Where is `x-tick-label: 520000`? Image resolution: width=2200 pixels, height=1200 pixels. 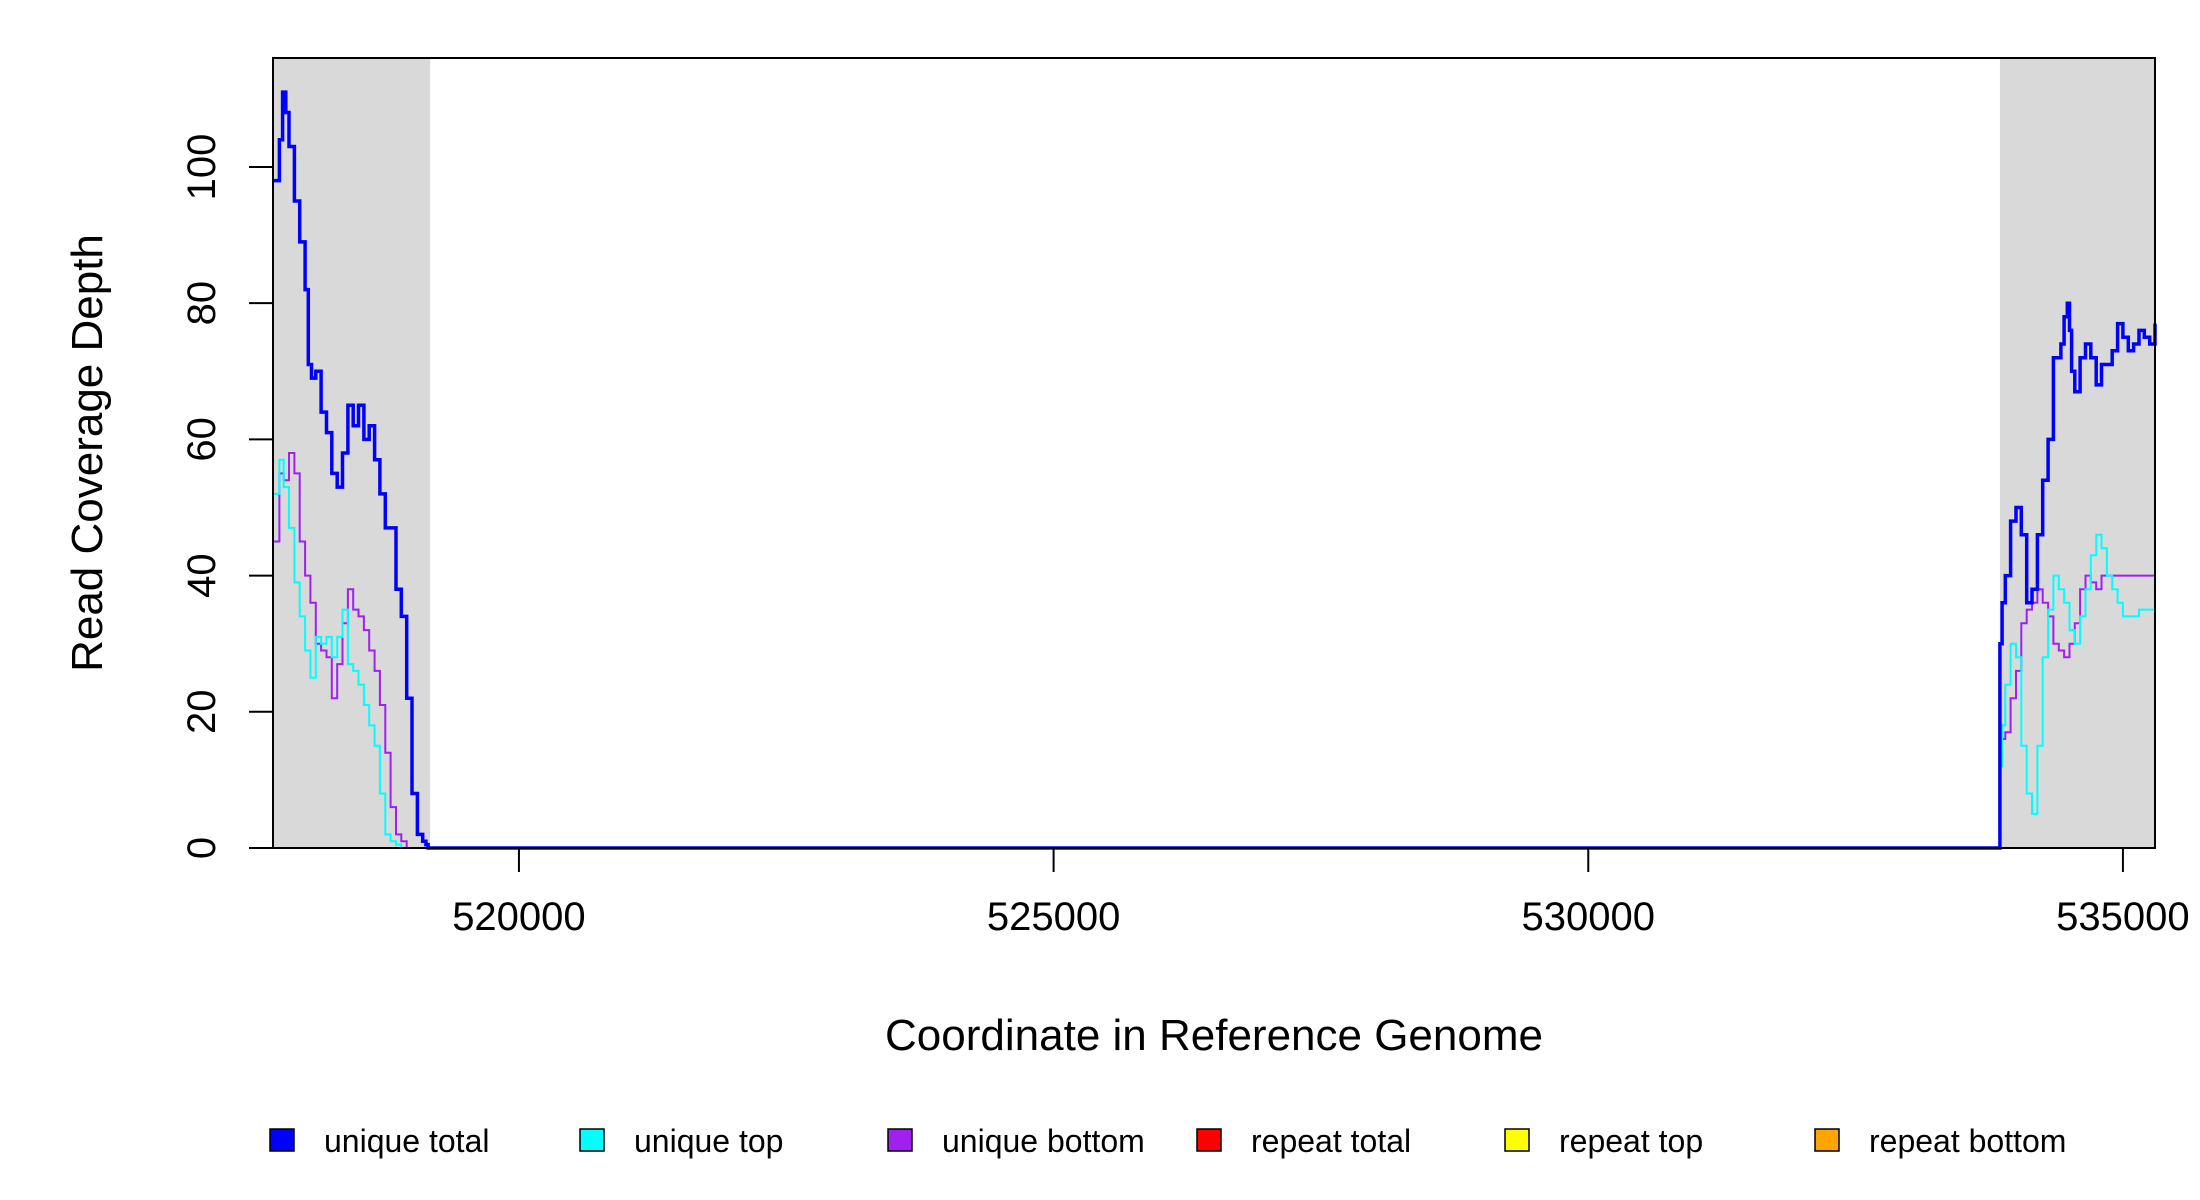
x-tick-label: 520000 is located at coordinates (518, 917).